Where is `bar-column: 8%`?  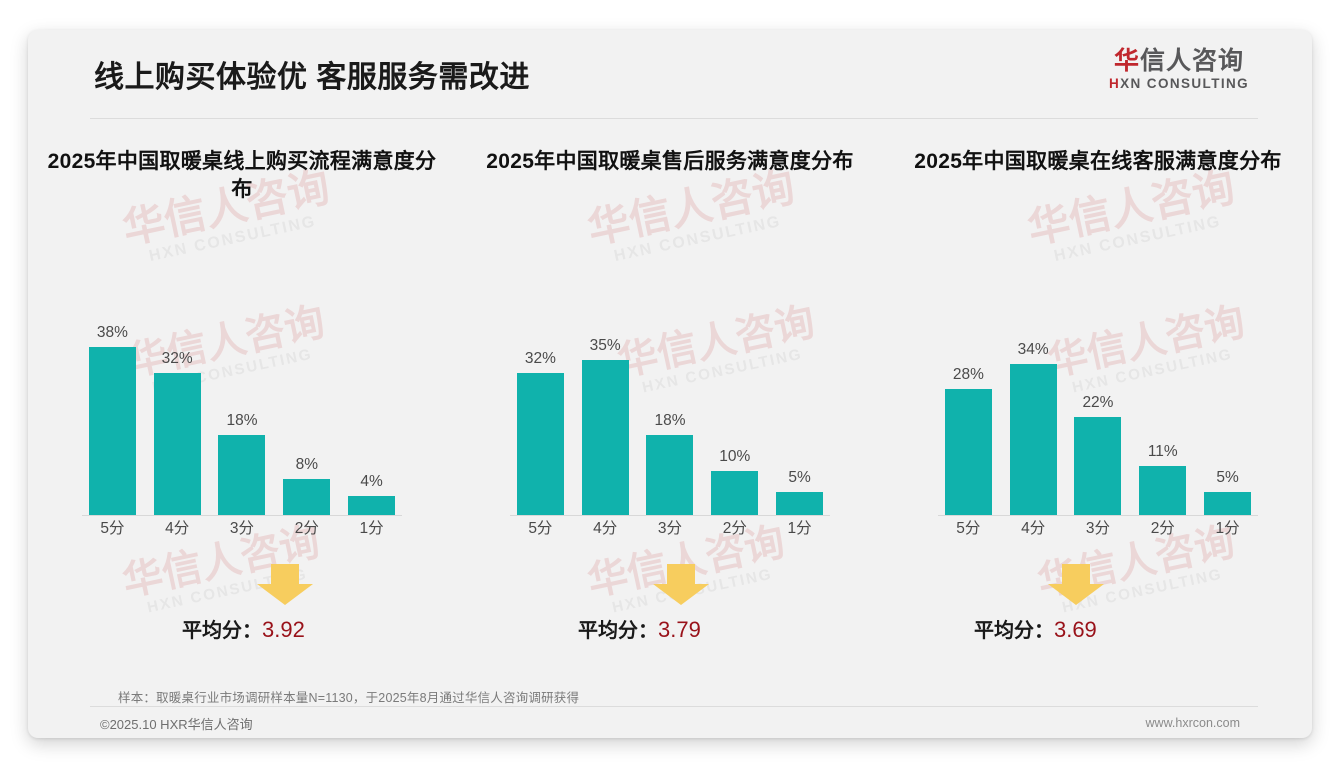 bar-column: 8% is located at coordinates (306, 383).